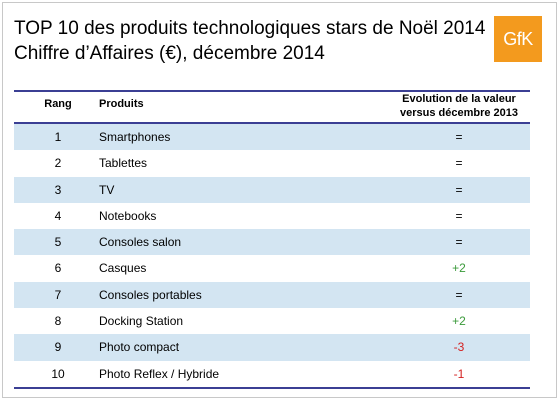  What do you see at coordinates (272, 321) in the screenshot?
I see `table-row: 8 Docking Station +2` at bounding box center [272, 321].